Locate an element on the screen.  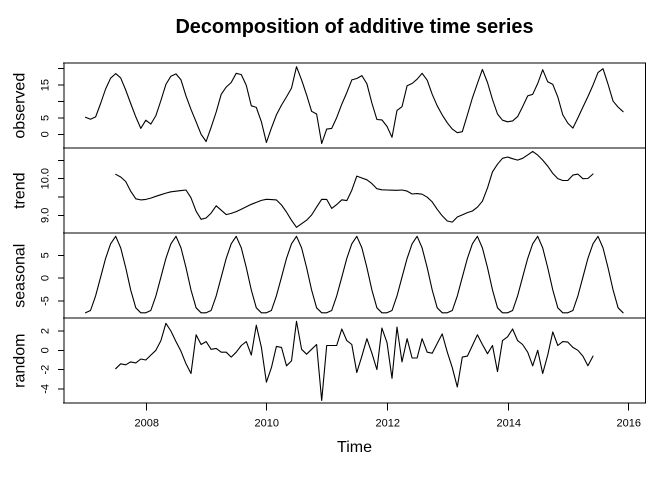
svg-text: Time is located at coordinates (354, 447).